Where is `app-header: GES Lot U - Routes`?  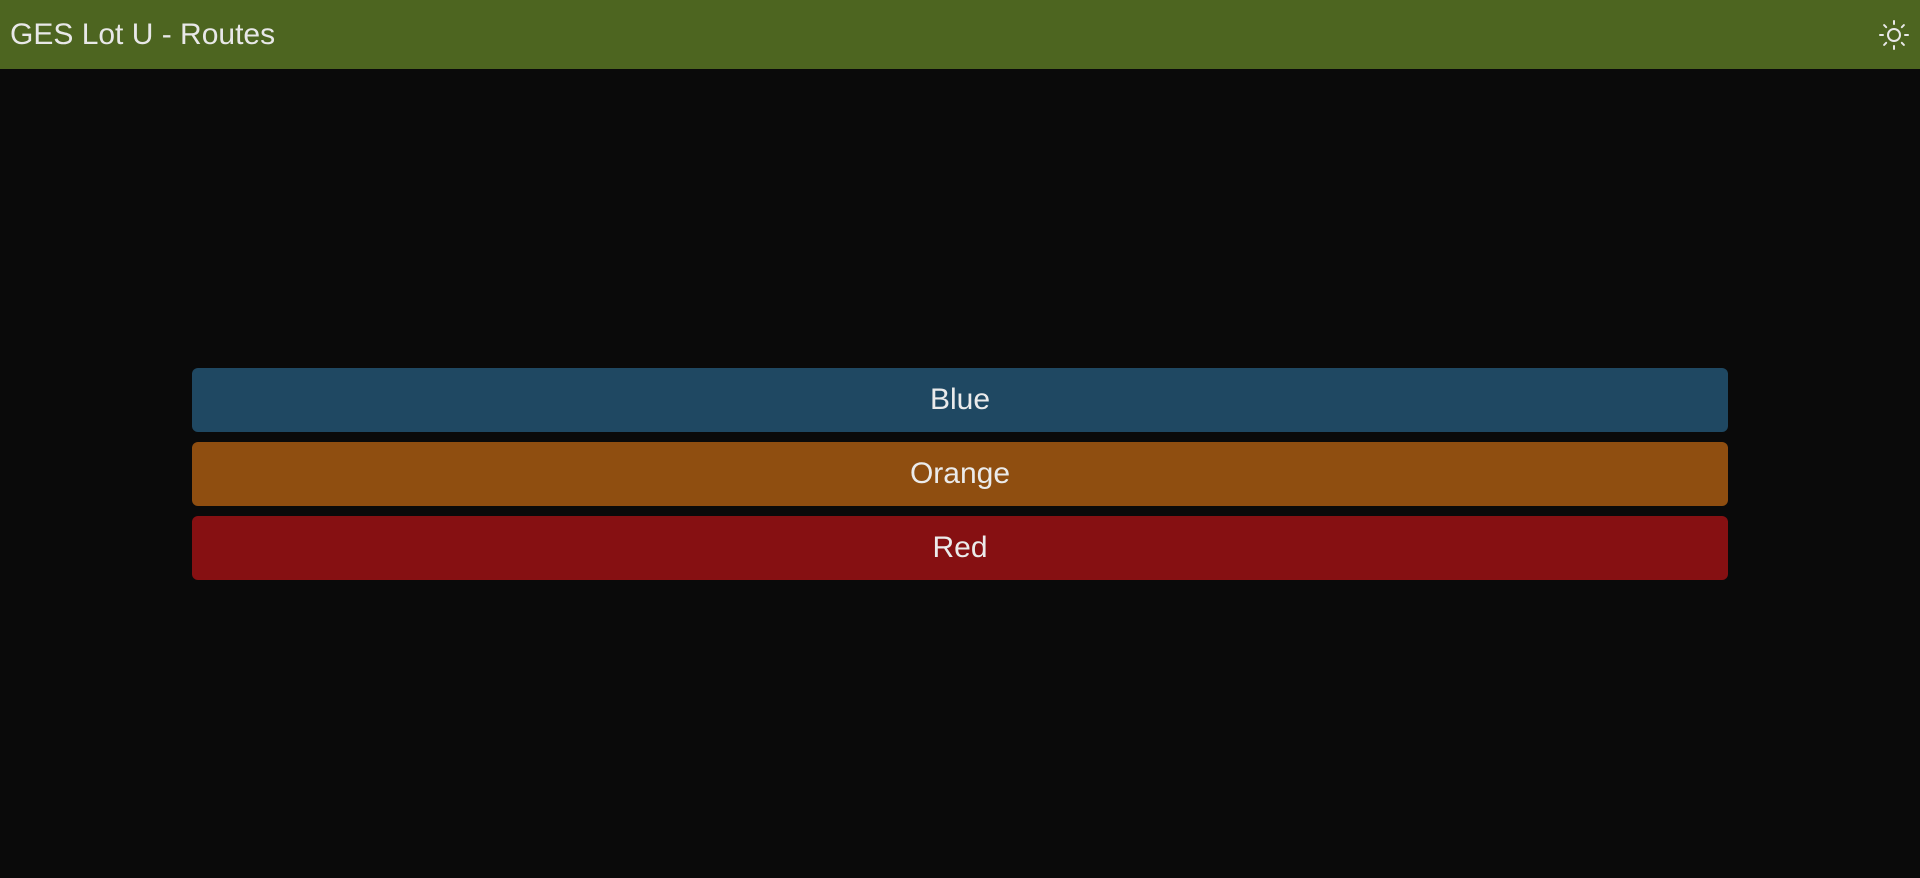 app-header: GES Lot U - Routes is located at coordinates (960, 34).